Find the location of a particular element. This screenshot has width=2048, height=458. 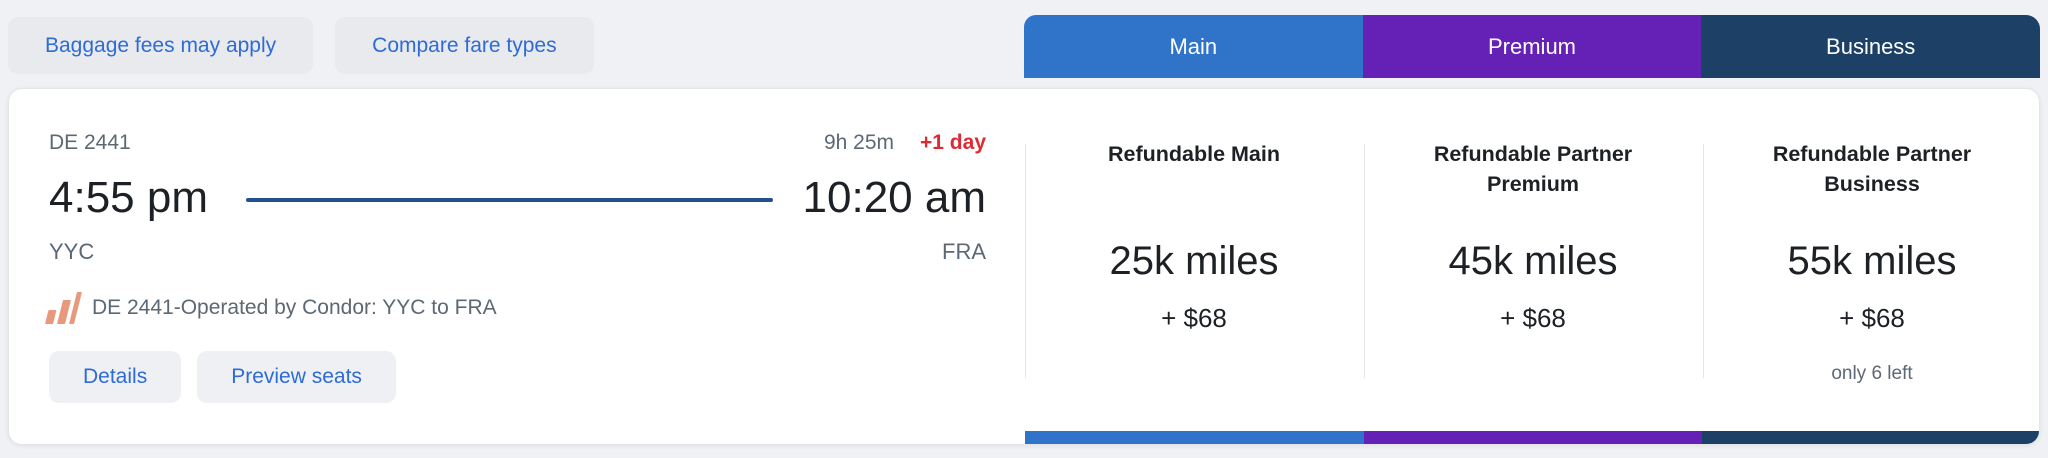

day-offset-badge: +1 day is located at coordinates (953, 142).